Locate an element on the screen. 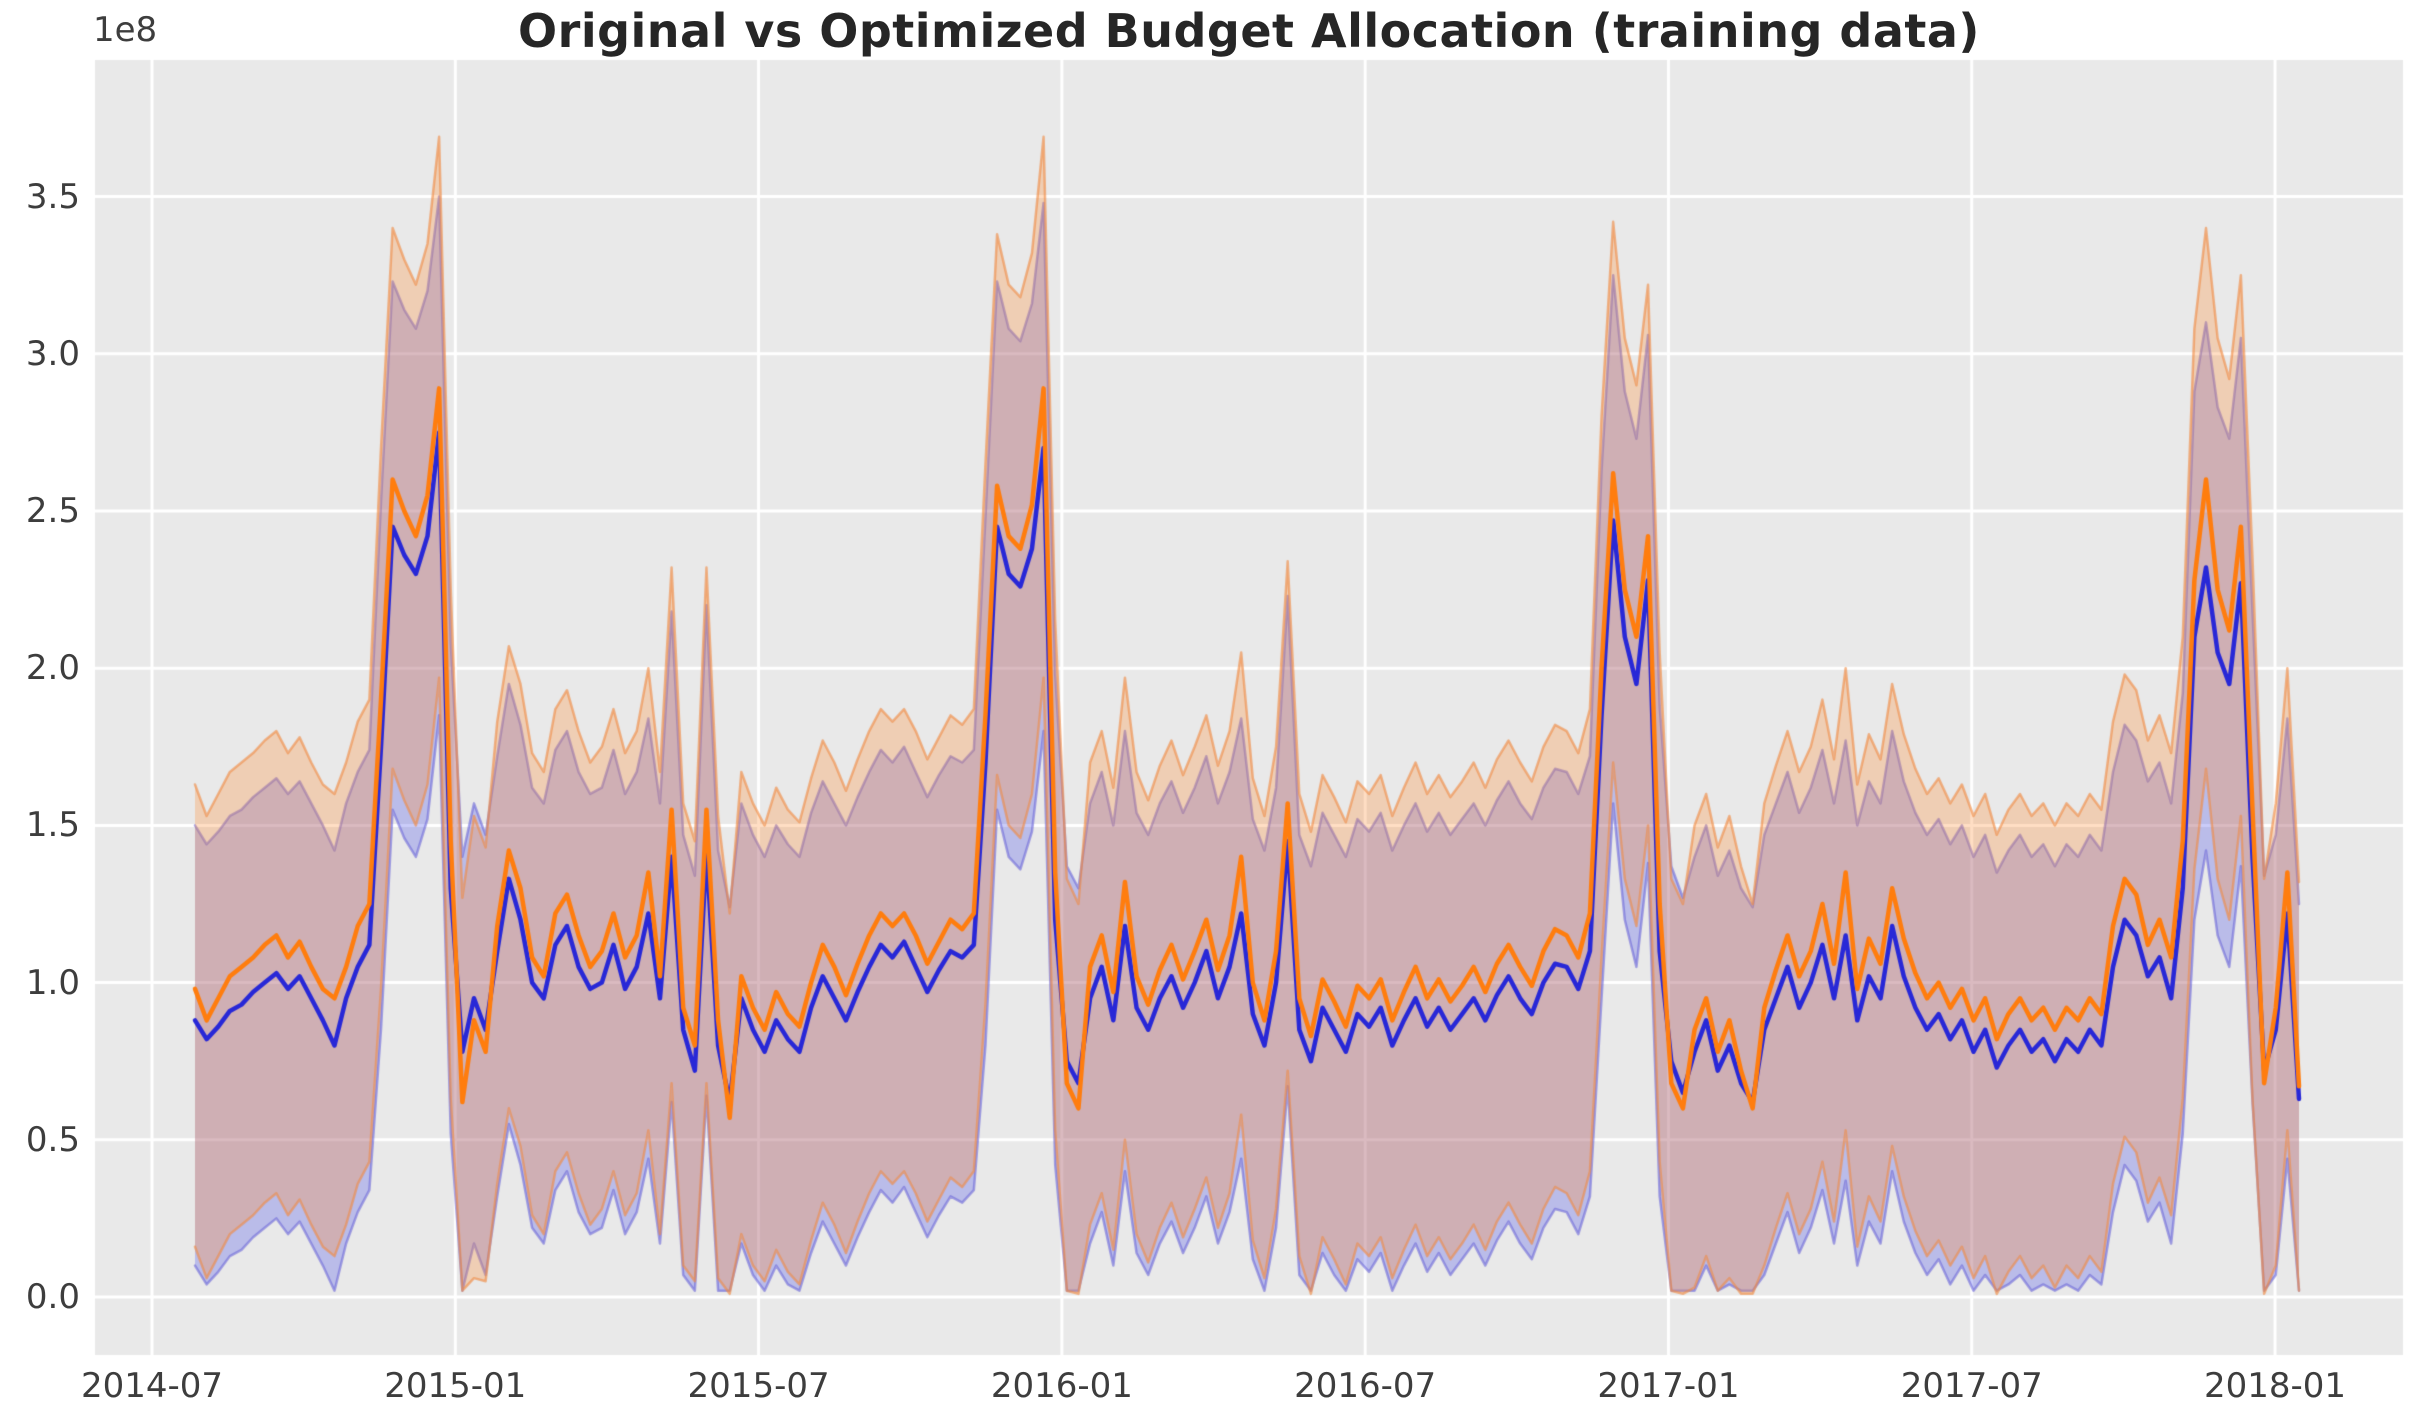  x-tick-label: 2018-01 is located at coordinates (2275, 1386).